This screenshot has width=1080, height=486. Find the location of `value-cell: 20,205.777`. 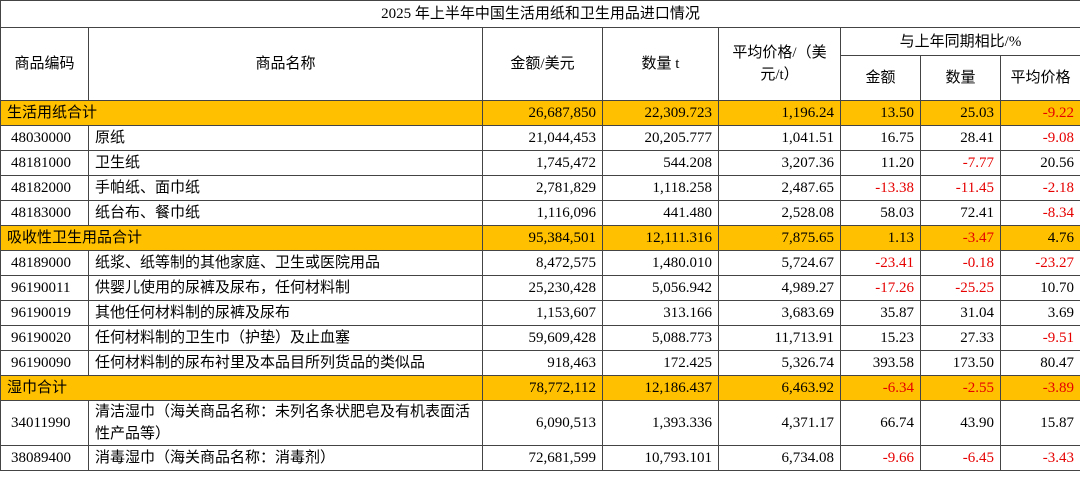

value-cell: 20,205.777 is located at coordinates (660, 138).